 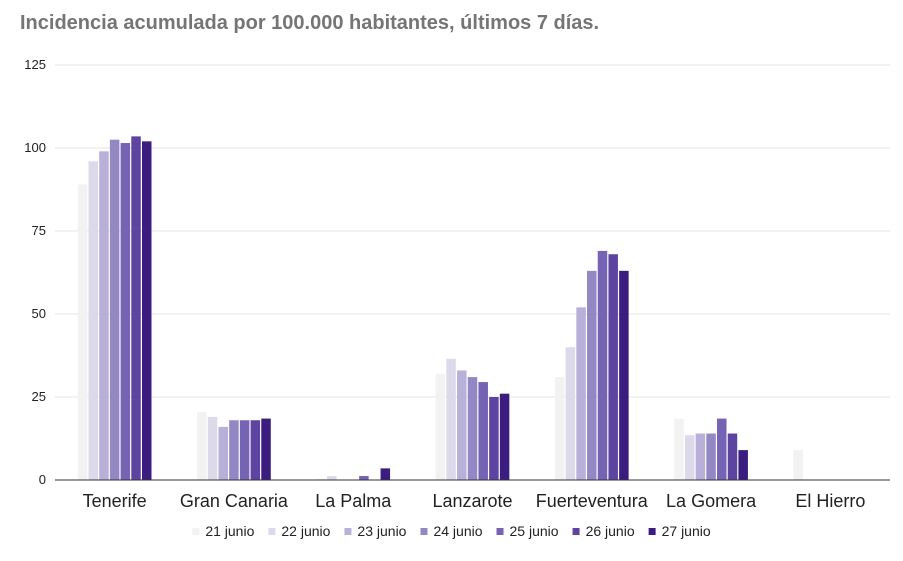 What do you see at coordinates (39, 313) in the screenshot?
I see `y-tick-label: 50` at bounding box center [39, 313].